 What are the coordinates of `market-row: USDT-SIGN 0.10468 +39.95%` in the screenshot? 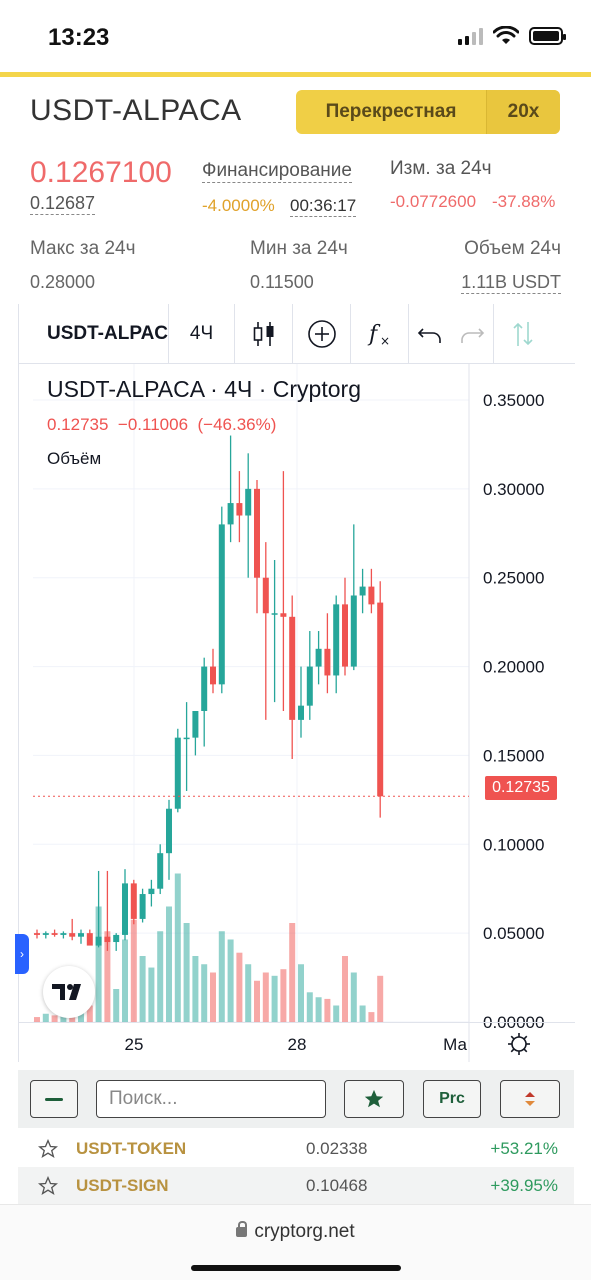 It's located at (296, 1185).